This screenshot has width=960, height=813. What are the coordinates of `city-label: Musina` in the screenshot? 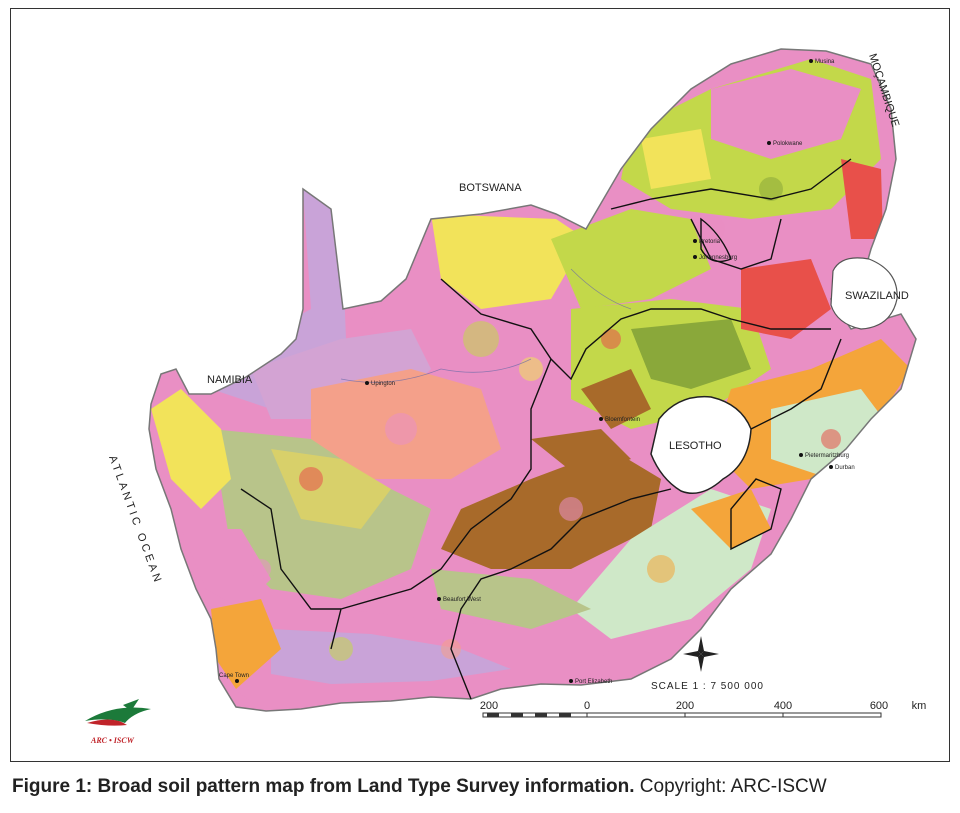 It's located at (825, 62).